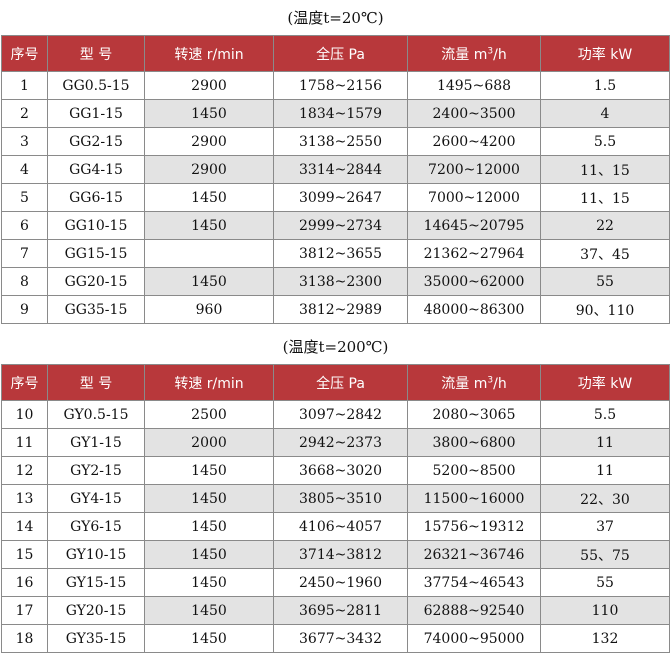 The width and height of the screenshot is (671, 656). What do you see at coordinates (24, 141) in the screenshot?
I see `cell-index: 3` at bounding box center [24, 141].